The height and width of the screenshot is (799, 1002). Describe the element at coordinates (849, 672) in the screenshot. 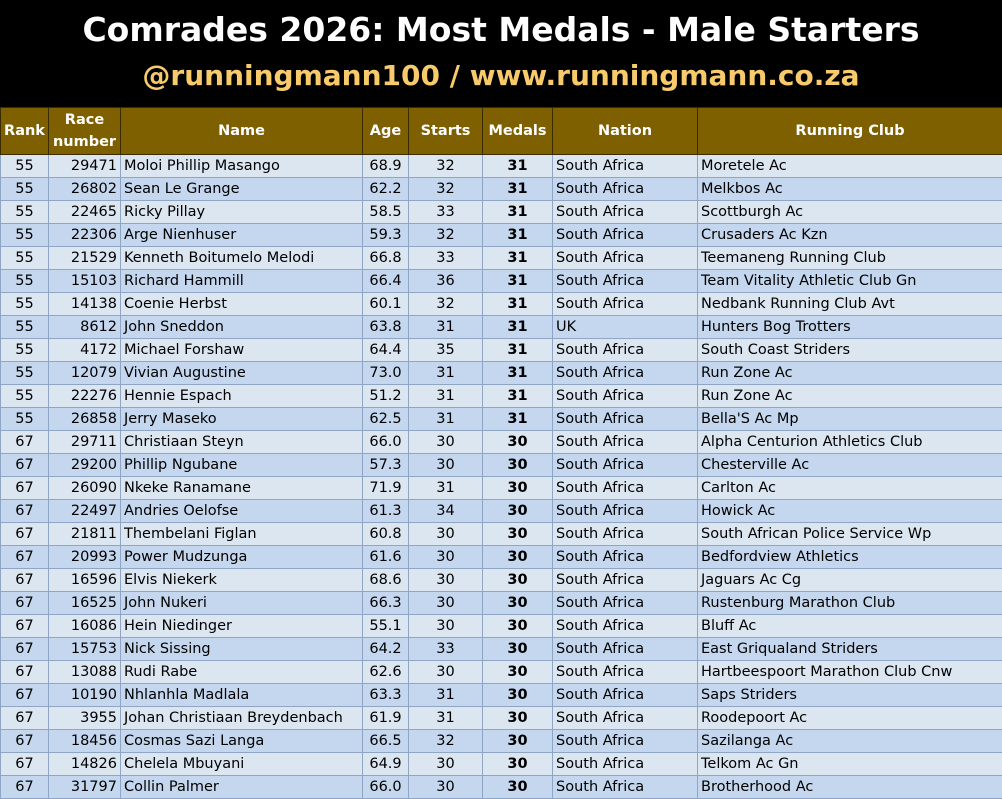

I see `table-cell: Hartbeespoort Marathon Club Cnw` at that location.